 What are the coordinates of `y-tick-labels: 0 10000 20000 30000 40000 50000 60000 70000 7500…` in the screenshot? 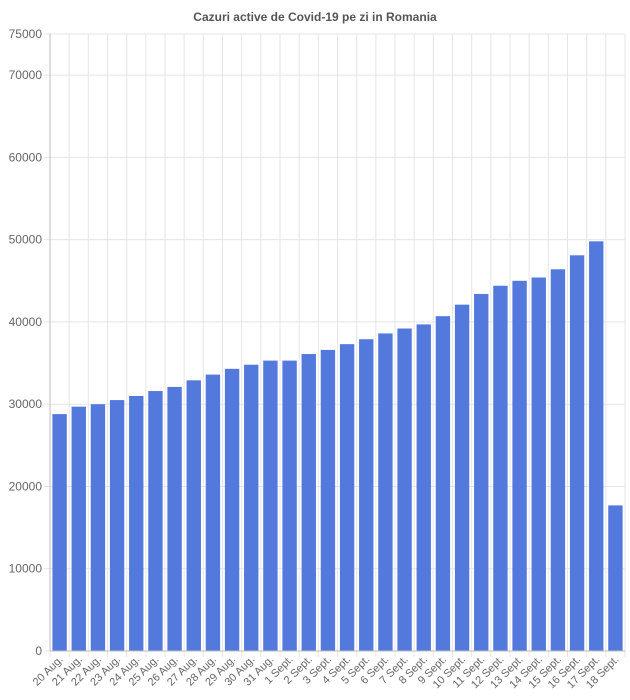 It's located at (26, 342).